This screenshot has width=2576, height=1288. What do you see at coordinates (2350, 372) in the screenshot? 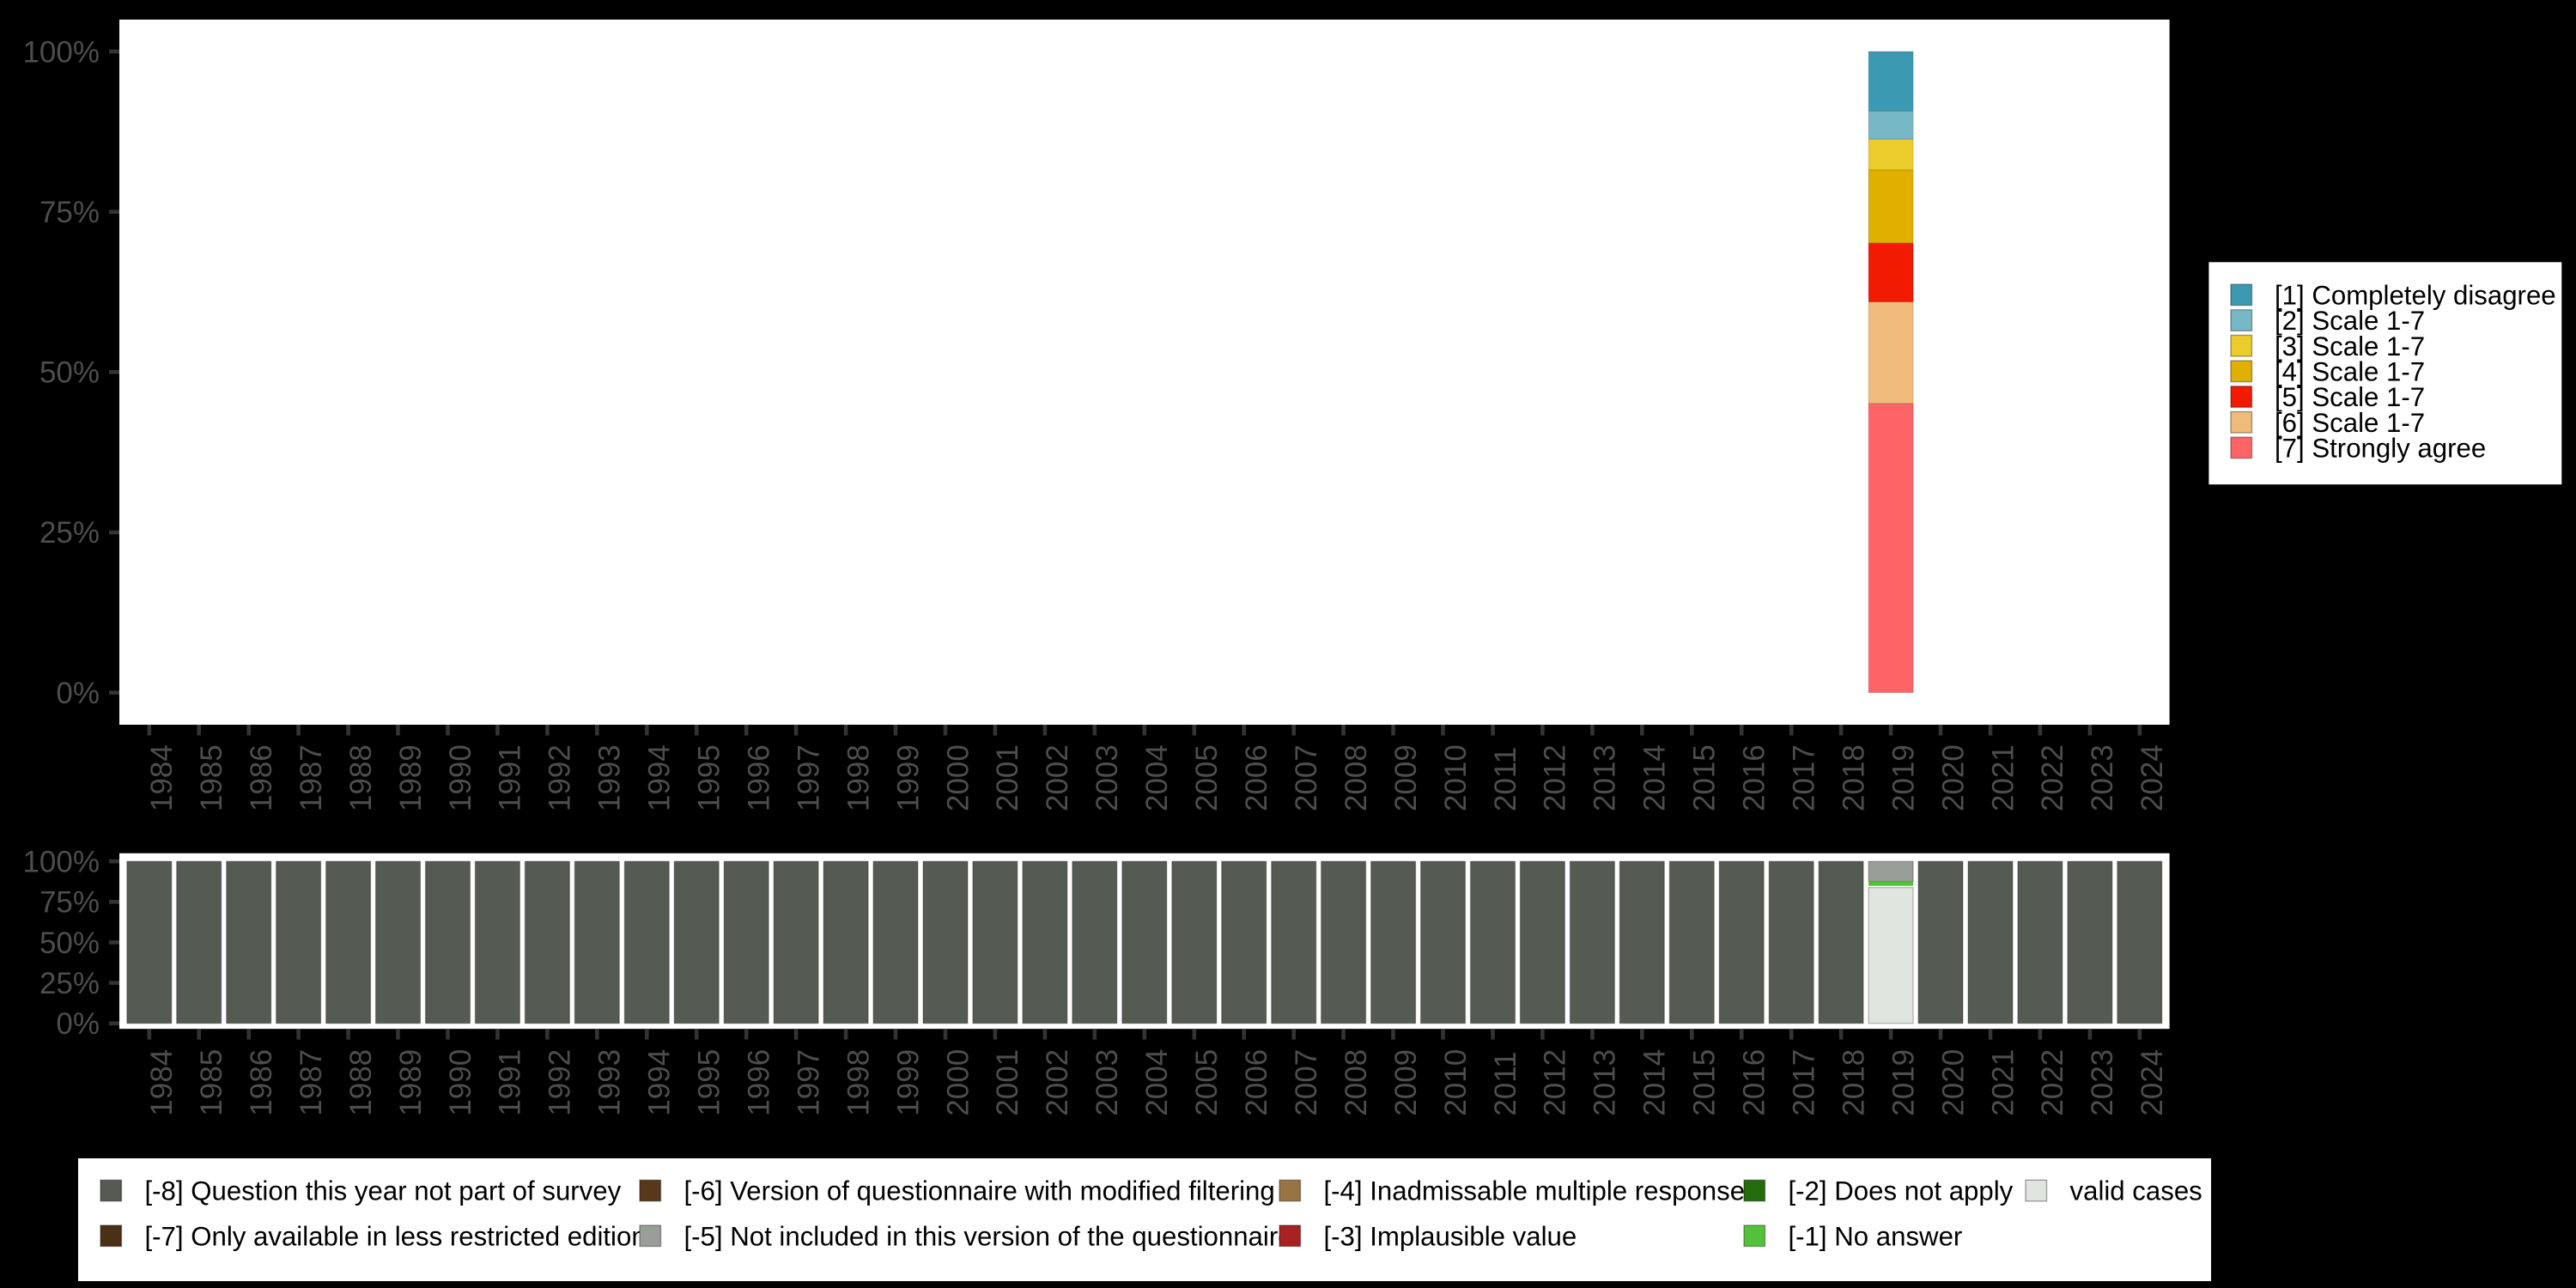
I see `svg-text: [4] Scale 1-7` at bounding box center [2350, 372].